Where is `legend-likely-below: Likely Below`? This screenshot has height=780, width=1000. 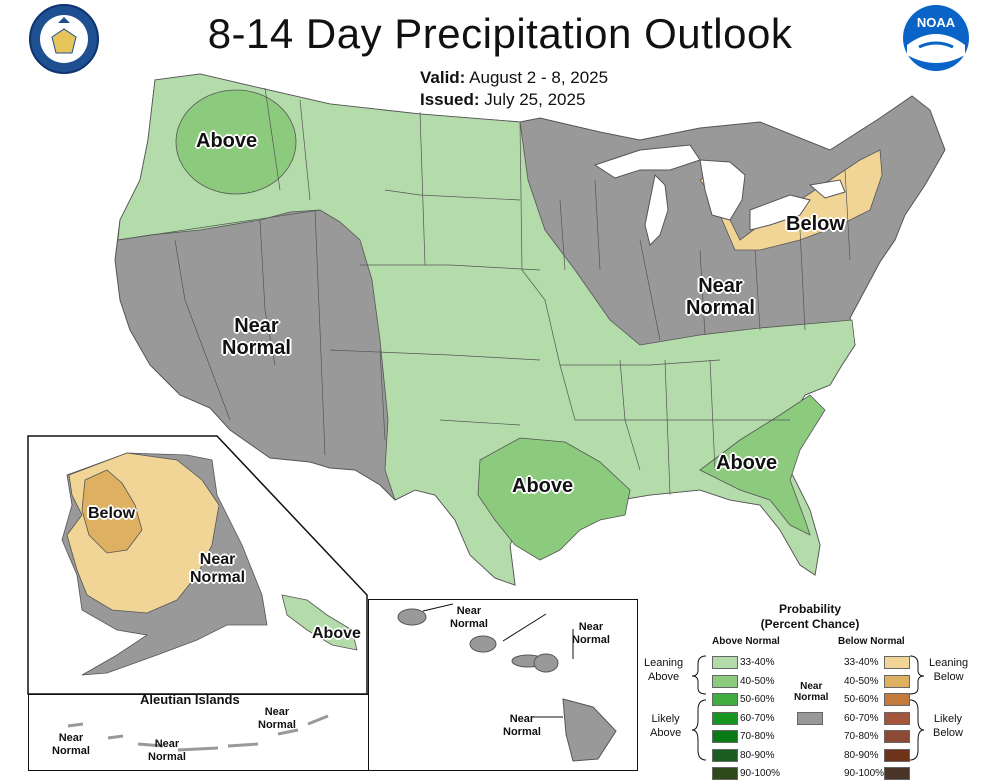
legend-likely-below: Likely Below is located at coordinates (948, 726).